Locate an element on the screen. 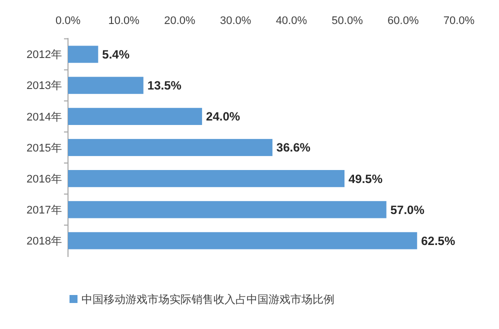 The height and width of the screenshot is (329, 499). y-tick-label: 2017年 is located at coordinates (44, 210).